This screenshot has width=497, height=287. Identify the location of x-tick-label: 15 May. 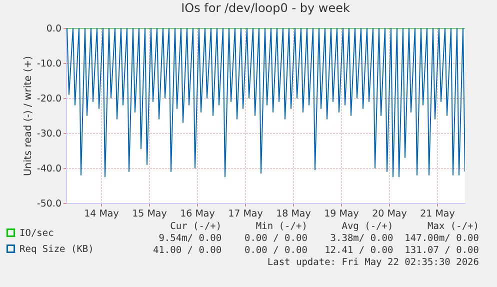
(150, 214).